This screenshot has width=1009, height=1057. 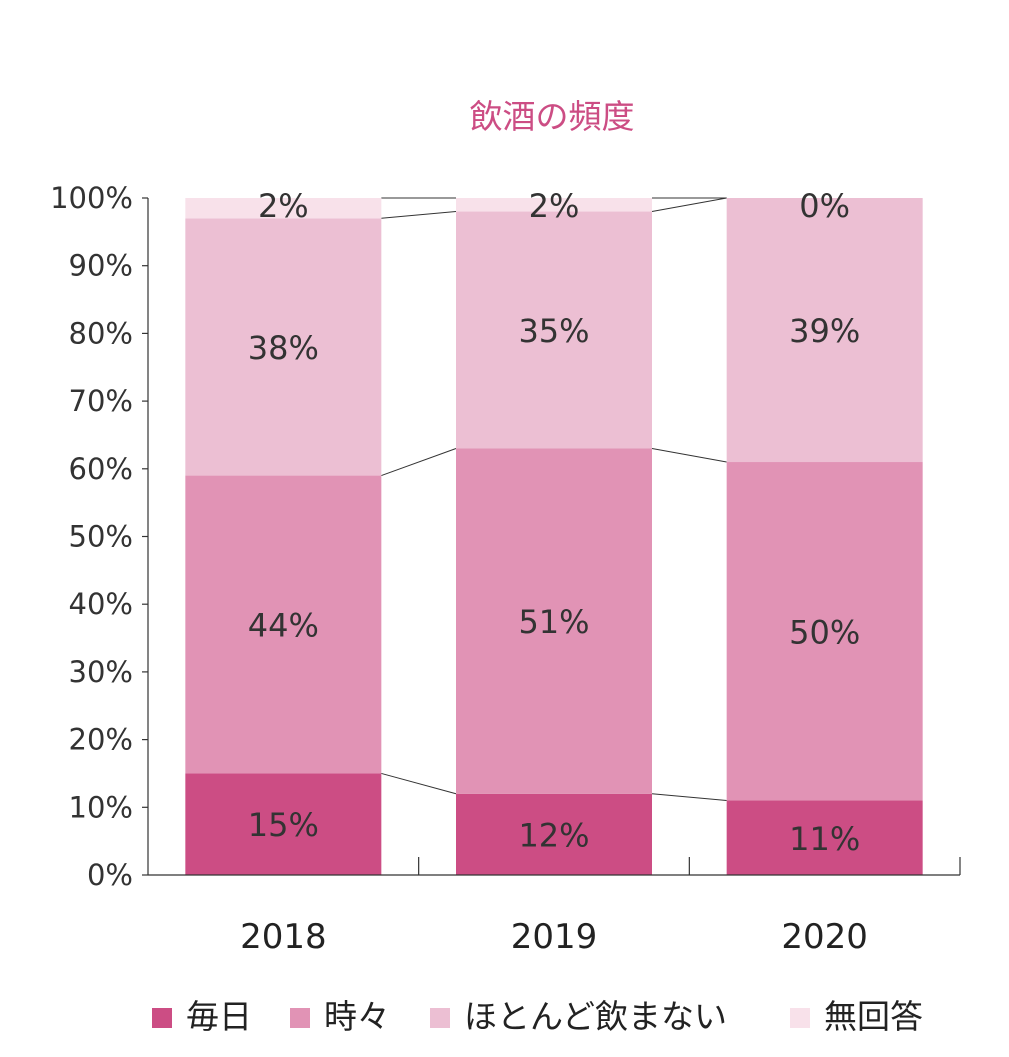 I want to click on y-tick-label: 50%, so click(x=101, y=537).